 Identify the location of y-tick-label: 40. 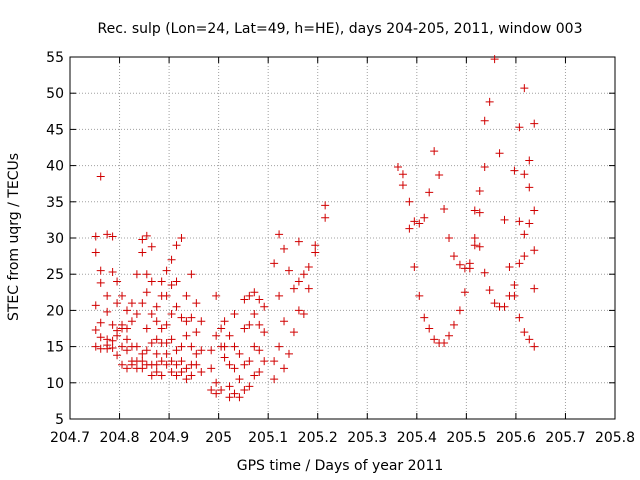
(55, 167).